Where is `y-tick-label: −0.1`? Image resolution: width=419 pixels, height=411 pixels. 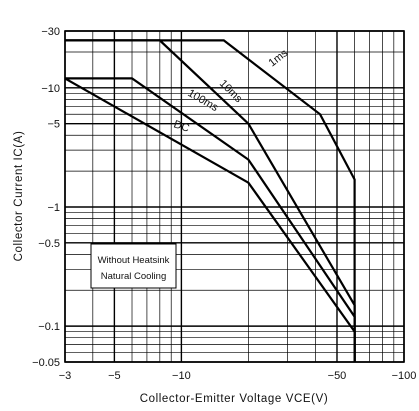 y-tick-label: −0.1 is located at coordinates (49, 327).